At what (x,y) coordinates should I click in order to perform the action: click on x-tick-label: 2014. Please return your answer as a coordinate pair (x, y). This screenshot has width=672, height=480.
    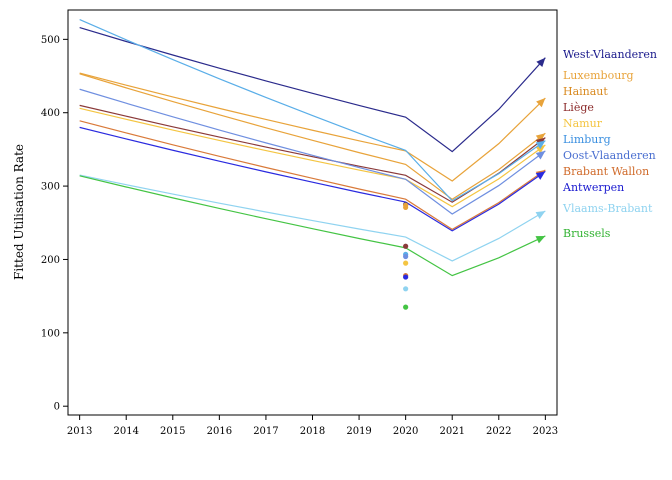
    Looking at the image, I should click on (125, 431).